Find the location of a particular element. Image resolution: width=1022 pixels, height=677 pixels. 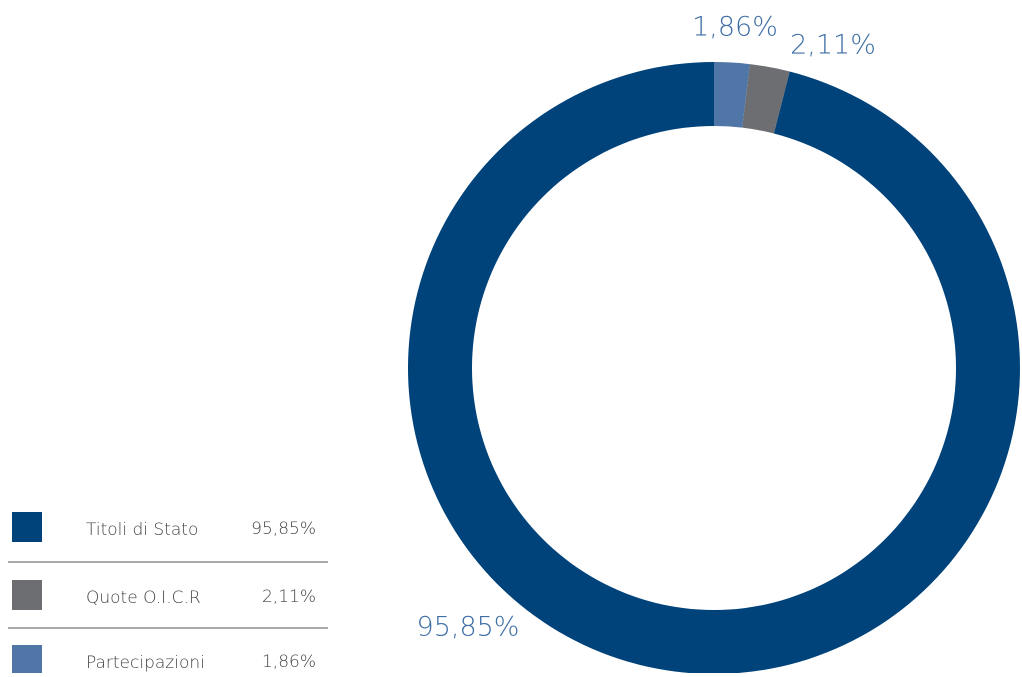

legend-label: Partecipazioni is located at coordinates (145, 663).